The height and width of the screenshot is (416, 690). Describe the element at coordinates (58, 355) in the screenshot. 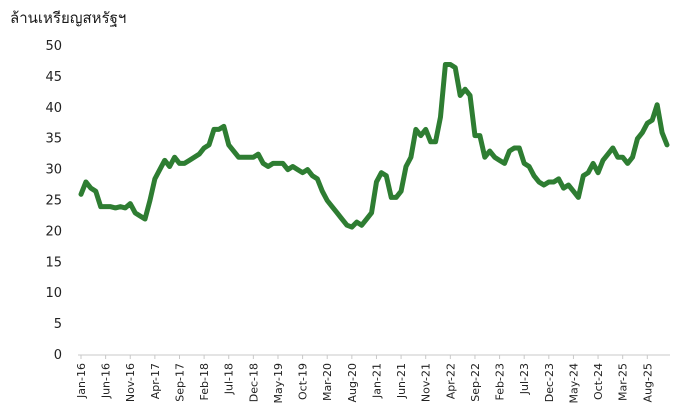

I see `y-tick-label: 0` at that location.